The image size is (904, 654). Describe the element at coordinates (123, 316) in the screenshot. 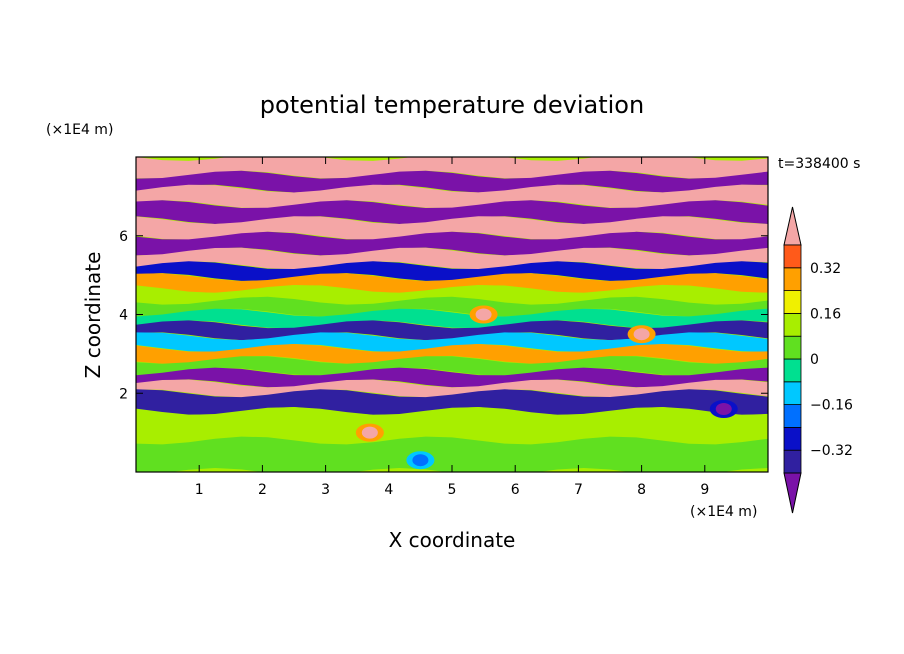

I see `y-tick-label: 4` at that location.